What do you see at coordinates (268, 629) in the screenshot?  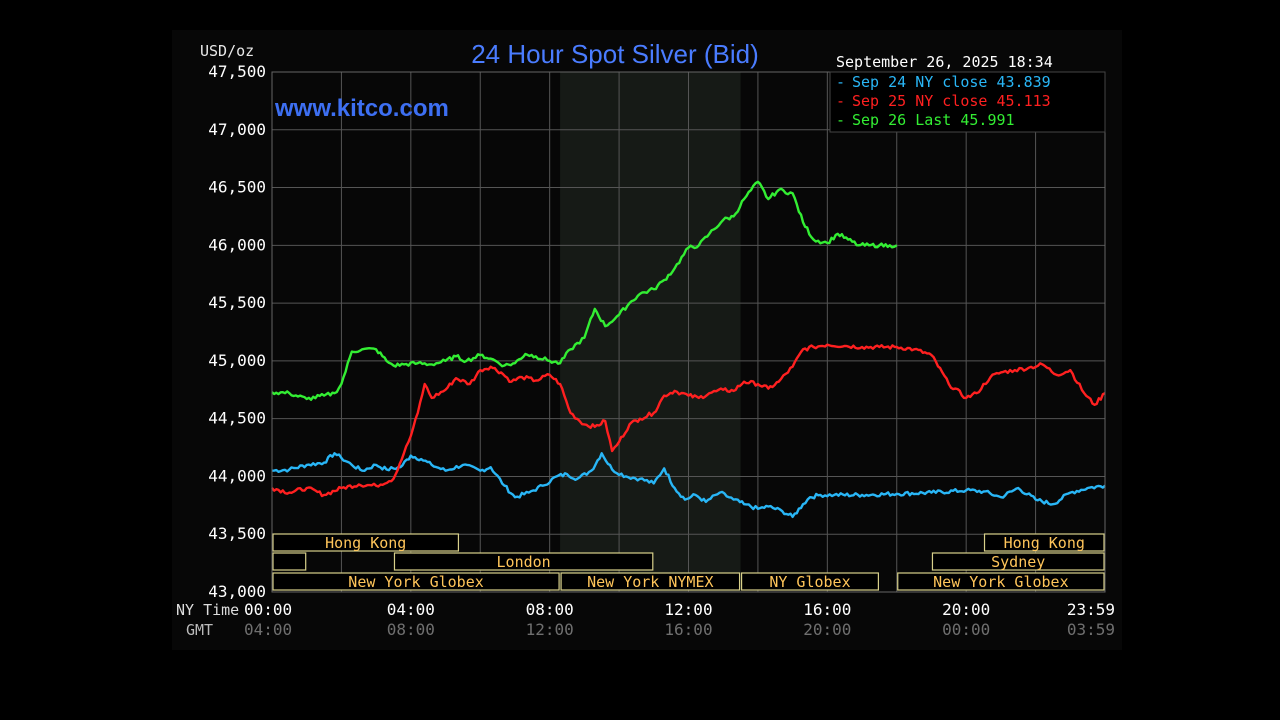 I see `x-tick-label-gmt: 04:00` at bounding box center [268, 629].